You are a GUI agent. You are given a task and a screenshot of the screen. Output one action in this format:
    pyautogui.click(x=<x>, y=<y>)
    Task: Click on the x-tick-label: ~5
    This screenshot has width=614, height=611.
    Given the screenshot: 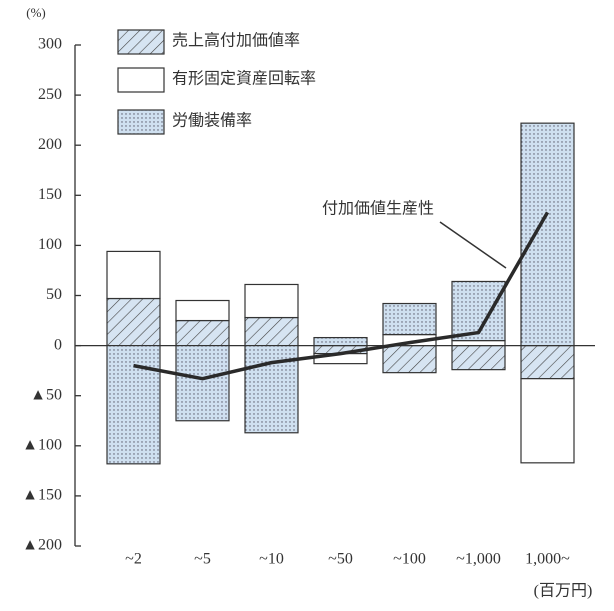 What is the action you would take?
    pyautogui.click(x=202, y=559)
    